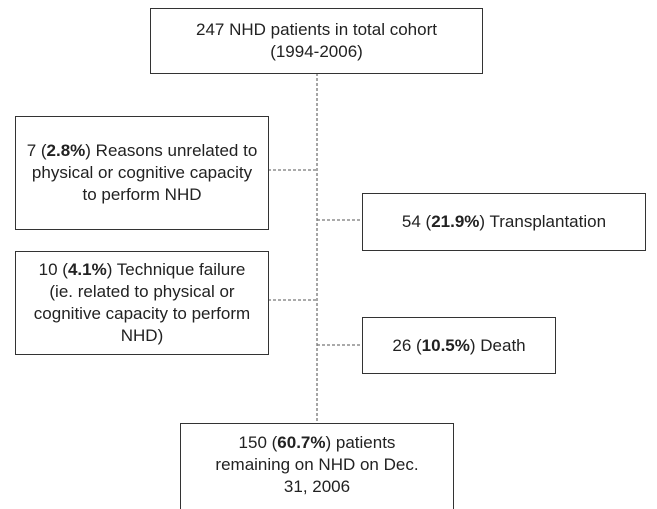 This screenshot has height=509, width=657. I want to click on percent-text: 21.9%, so click(455, 221).